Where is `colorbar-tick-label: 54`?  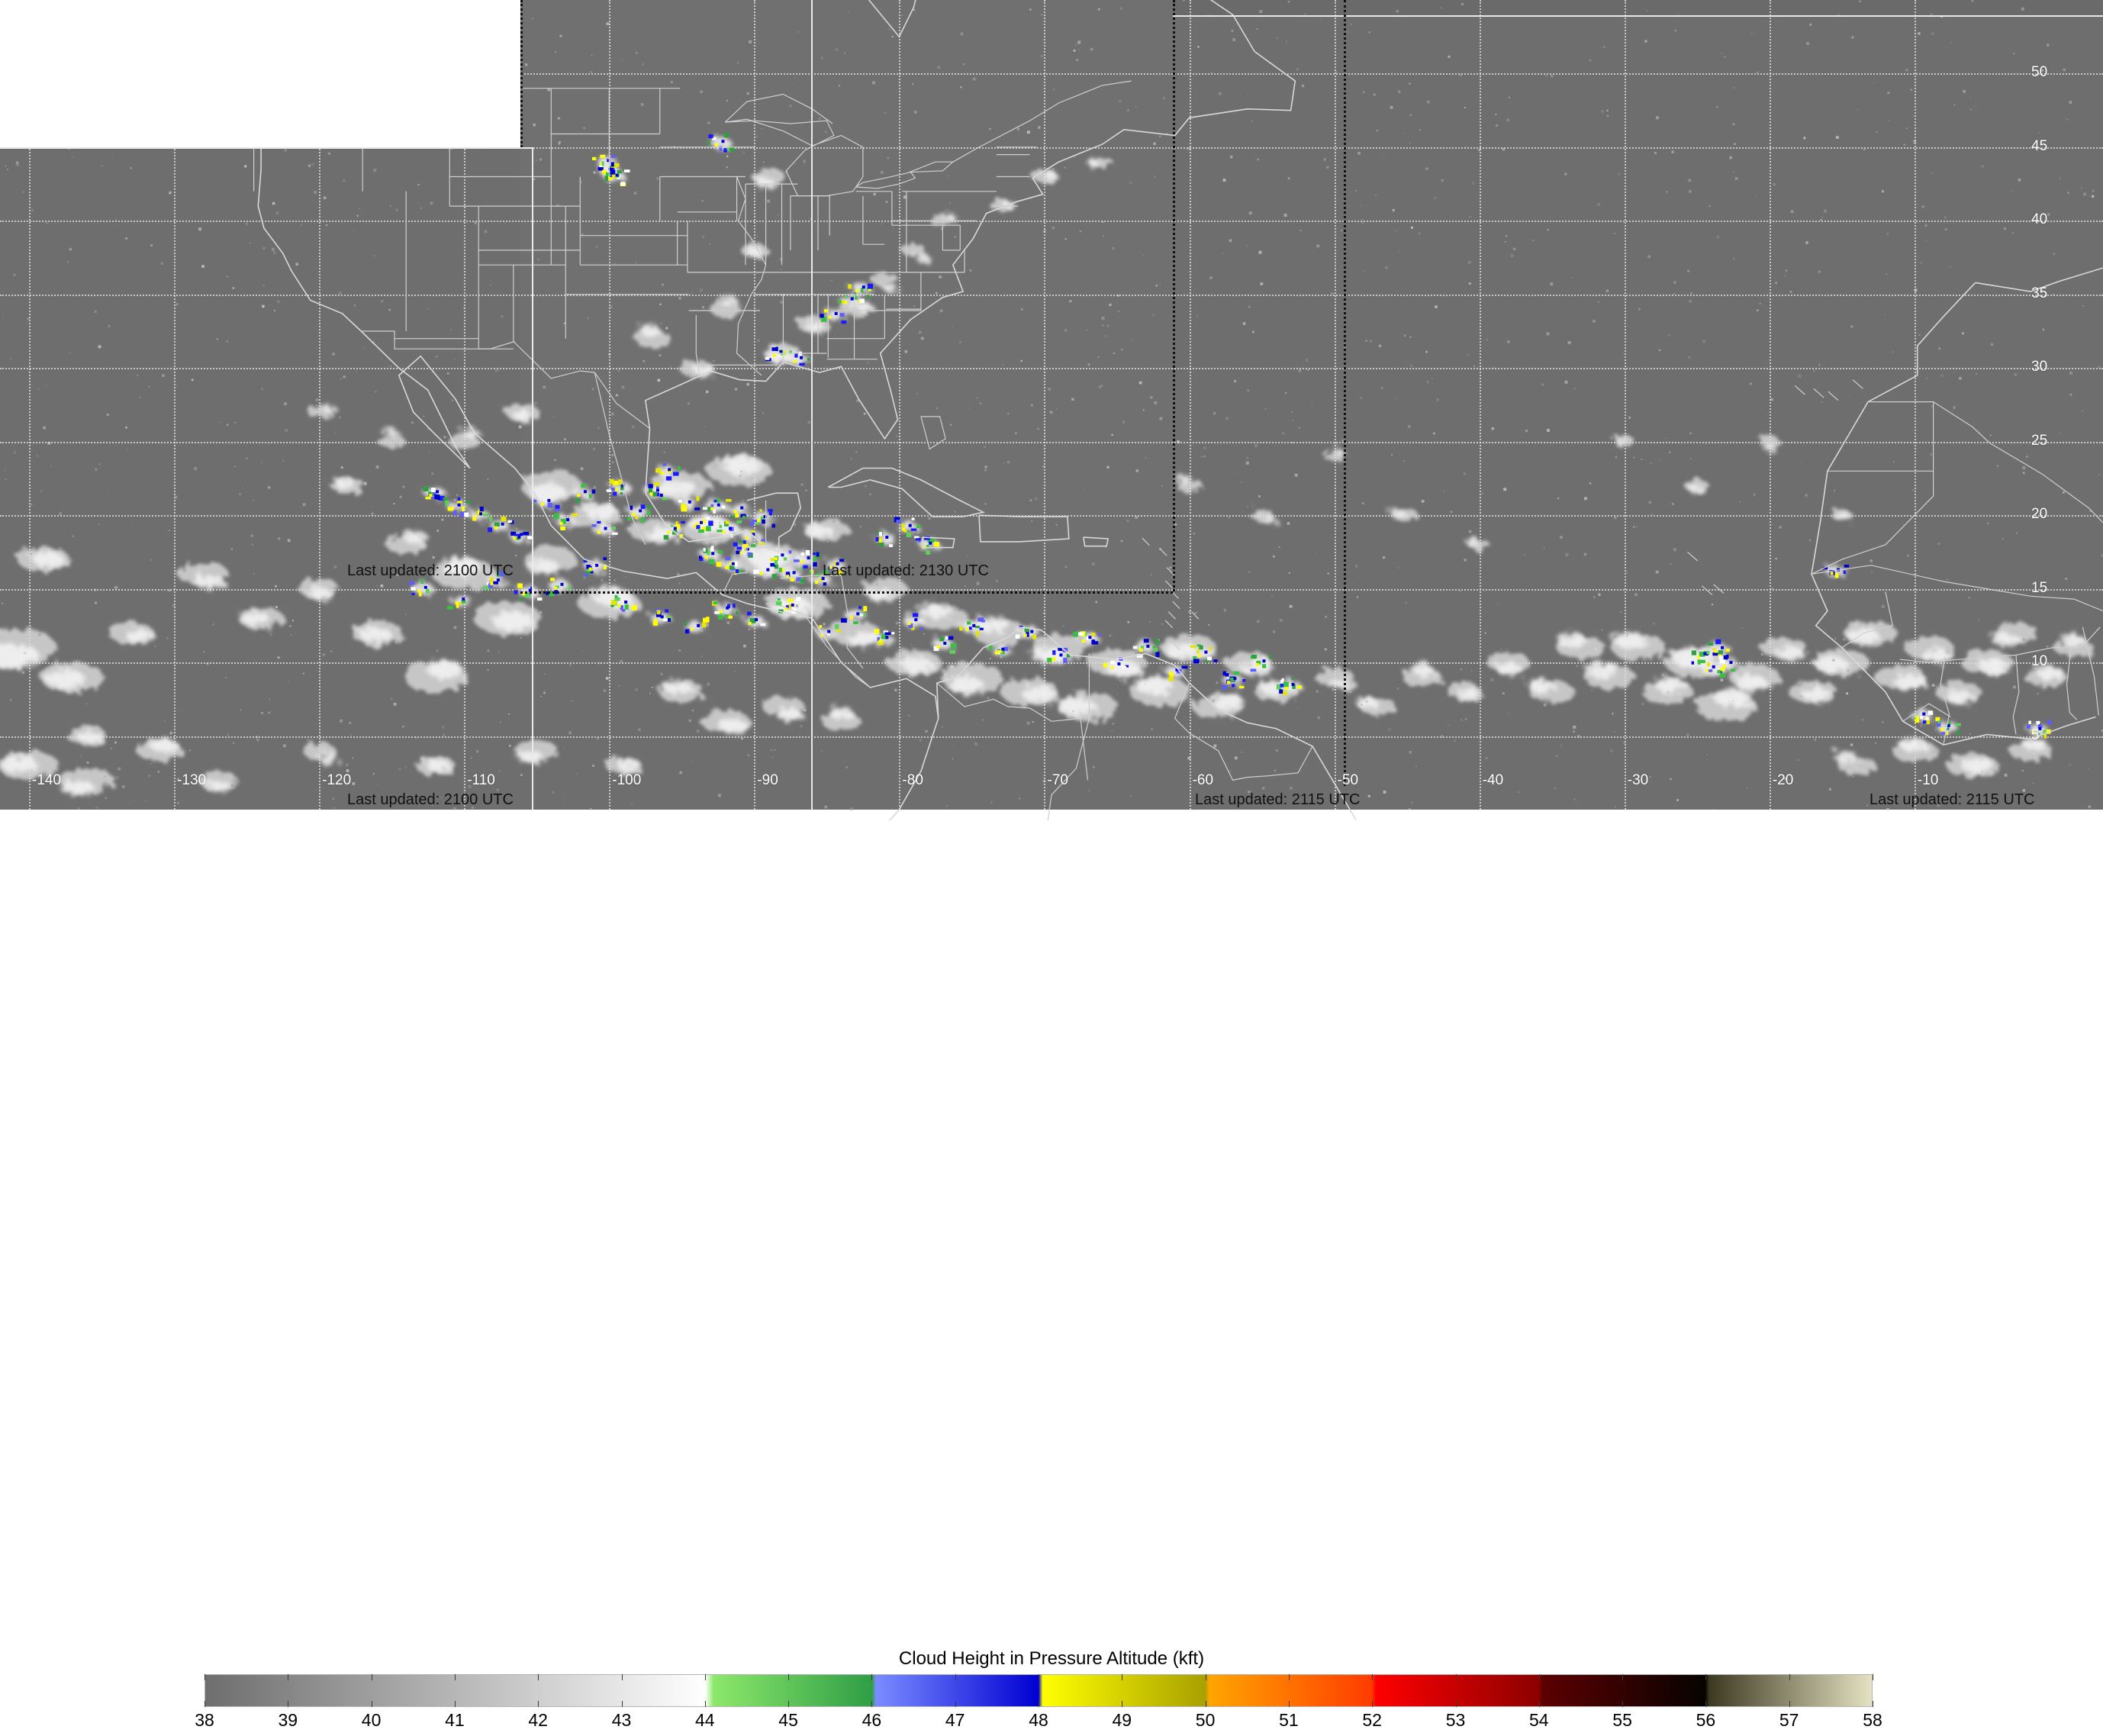
colorbar-tick-label: 54 is located at coordinates (1539, 1720).